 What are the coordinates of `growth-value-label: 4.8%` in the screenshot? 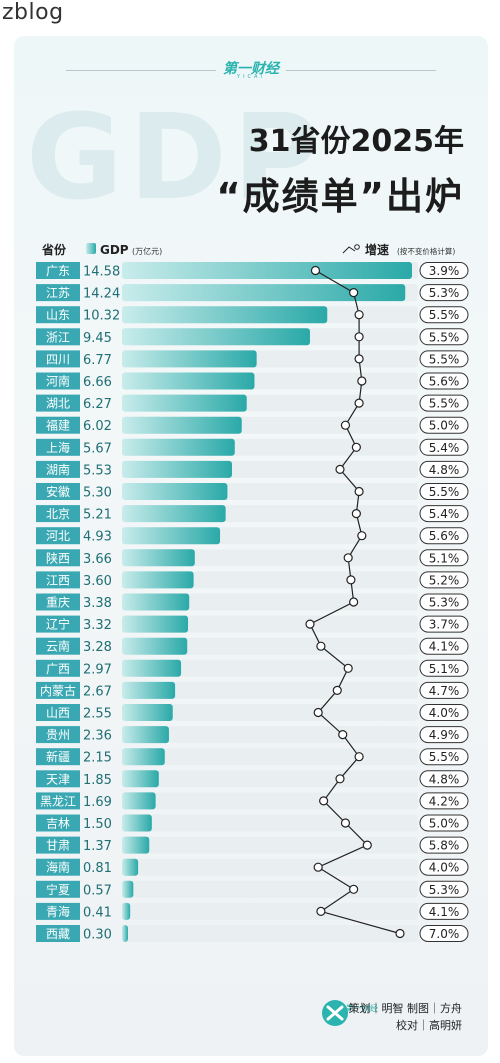 It's located at (444, 470).